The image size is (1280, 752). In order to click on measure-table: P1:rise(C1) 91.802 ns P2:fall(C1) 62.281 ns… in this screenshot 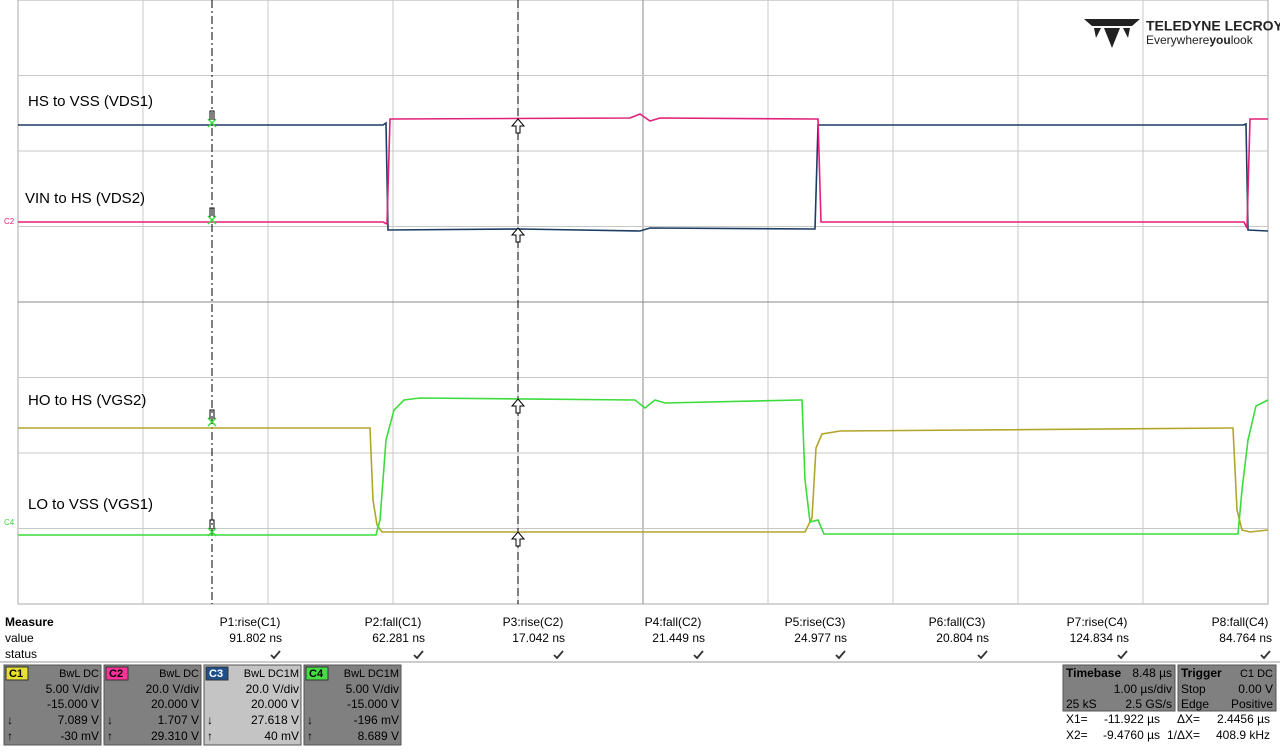, I will do `click(746, 637)`.